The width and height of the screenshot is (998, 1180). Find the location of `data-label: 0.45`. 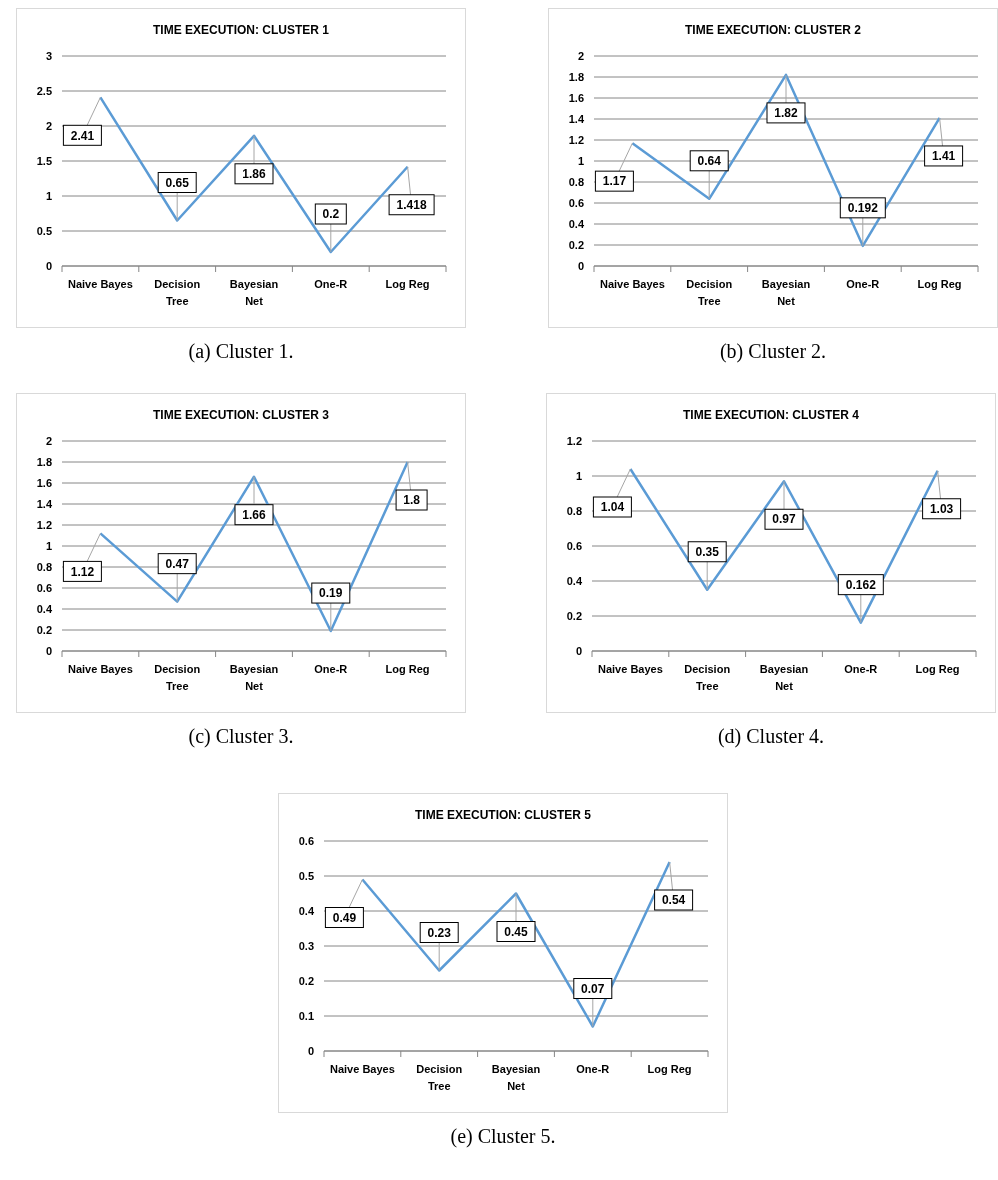

data-label: 0.45 is located at coordinates (516, 931).